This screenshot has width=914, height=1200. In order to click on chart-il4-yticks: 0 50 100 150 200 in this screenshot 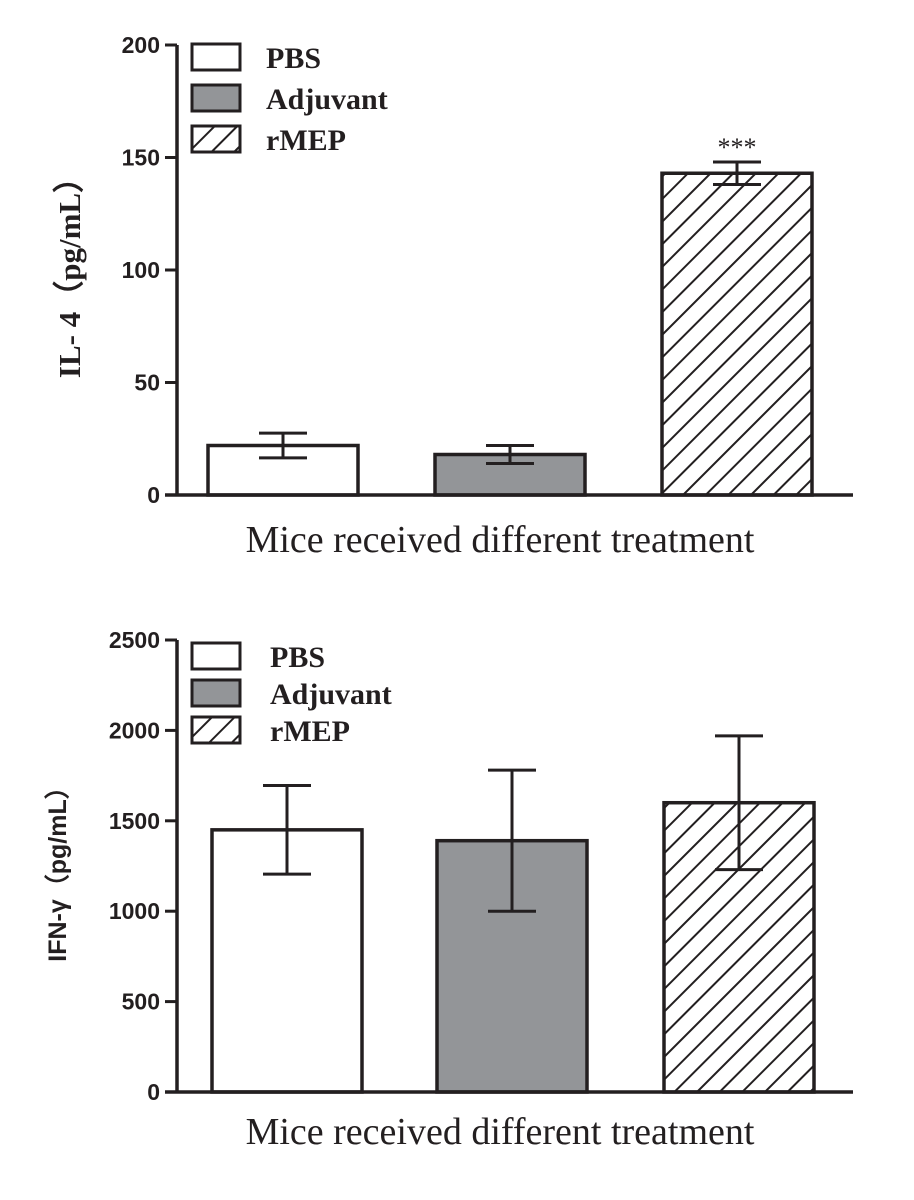, I will do `click(149, 270)`.